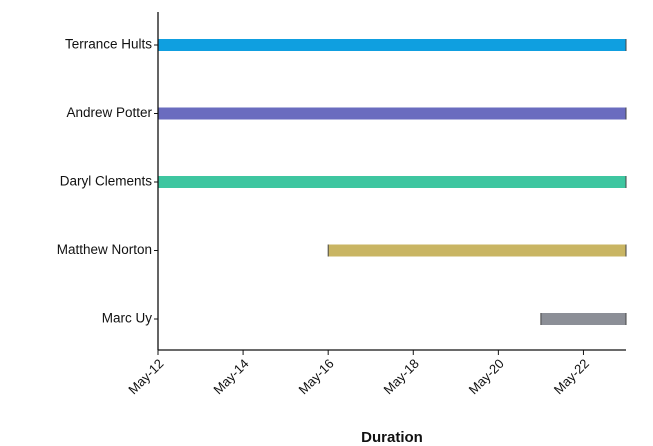  Describe the element at coordinates (392, 437) in the screenshot. I see `x-axis-title: Duration` at that location.